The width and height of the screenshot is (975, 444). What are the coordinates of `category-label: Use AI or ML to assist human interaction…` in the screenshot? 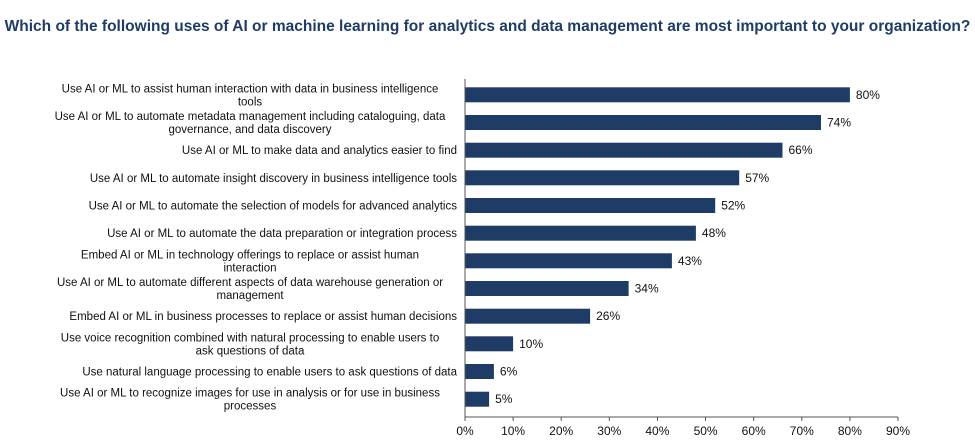 It's located at (250, 95).